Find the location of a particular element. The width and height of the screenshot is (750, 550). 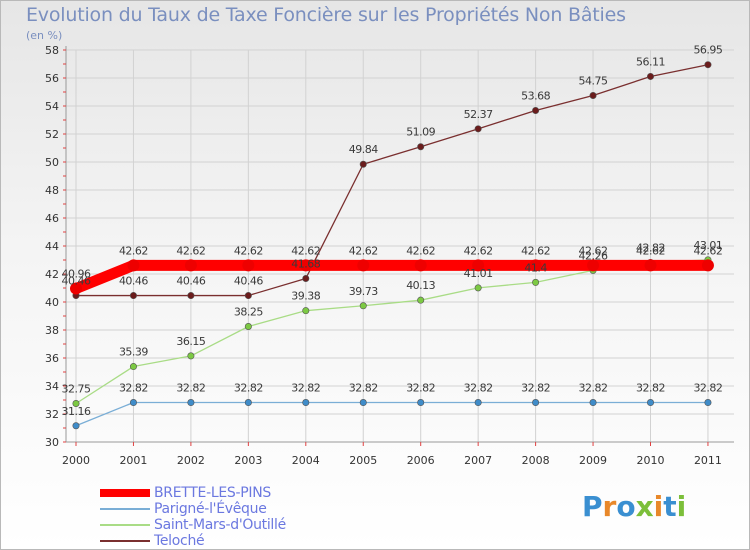

x-tick-label: 2006 is located at coordinates (421, 460).